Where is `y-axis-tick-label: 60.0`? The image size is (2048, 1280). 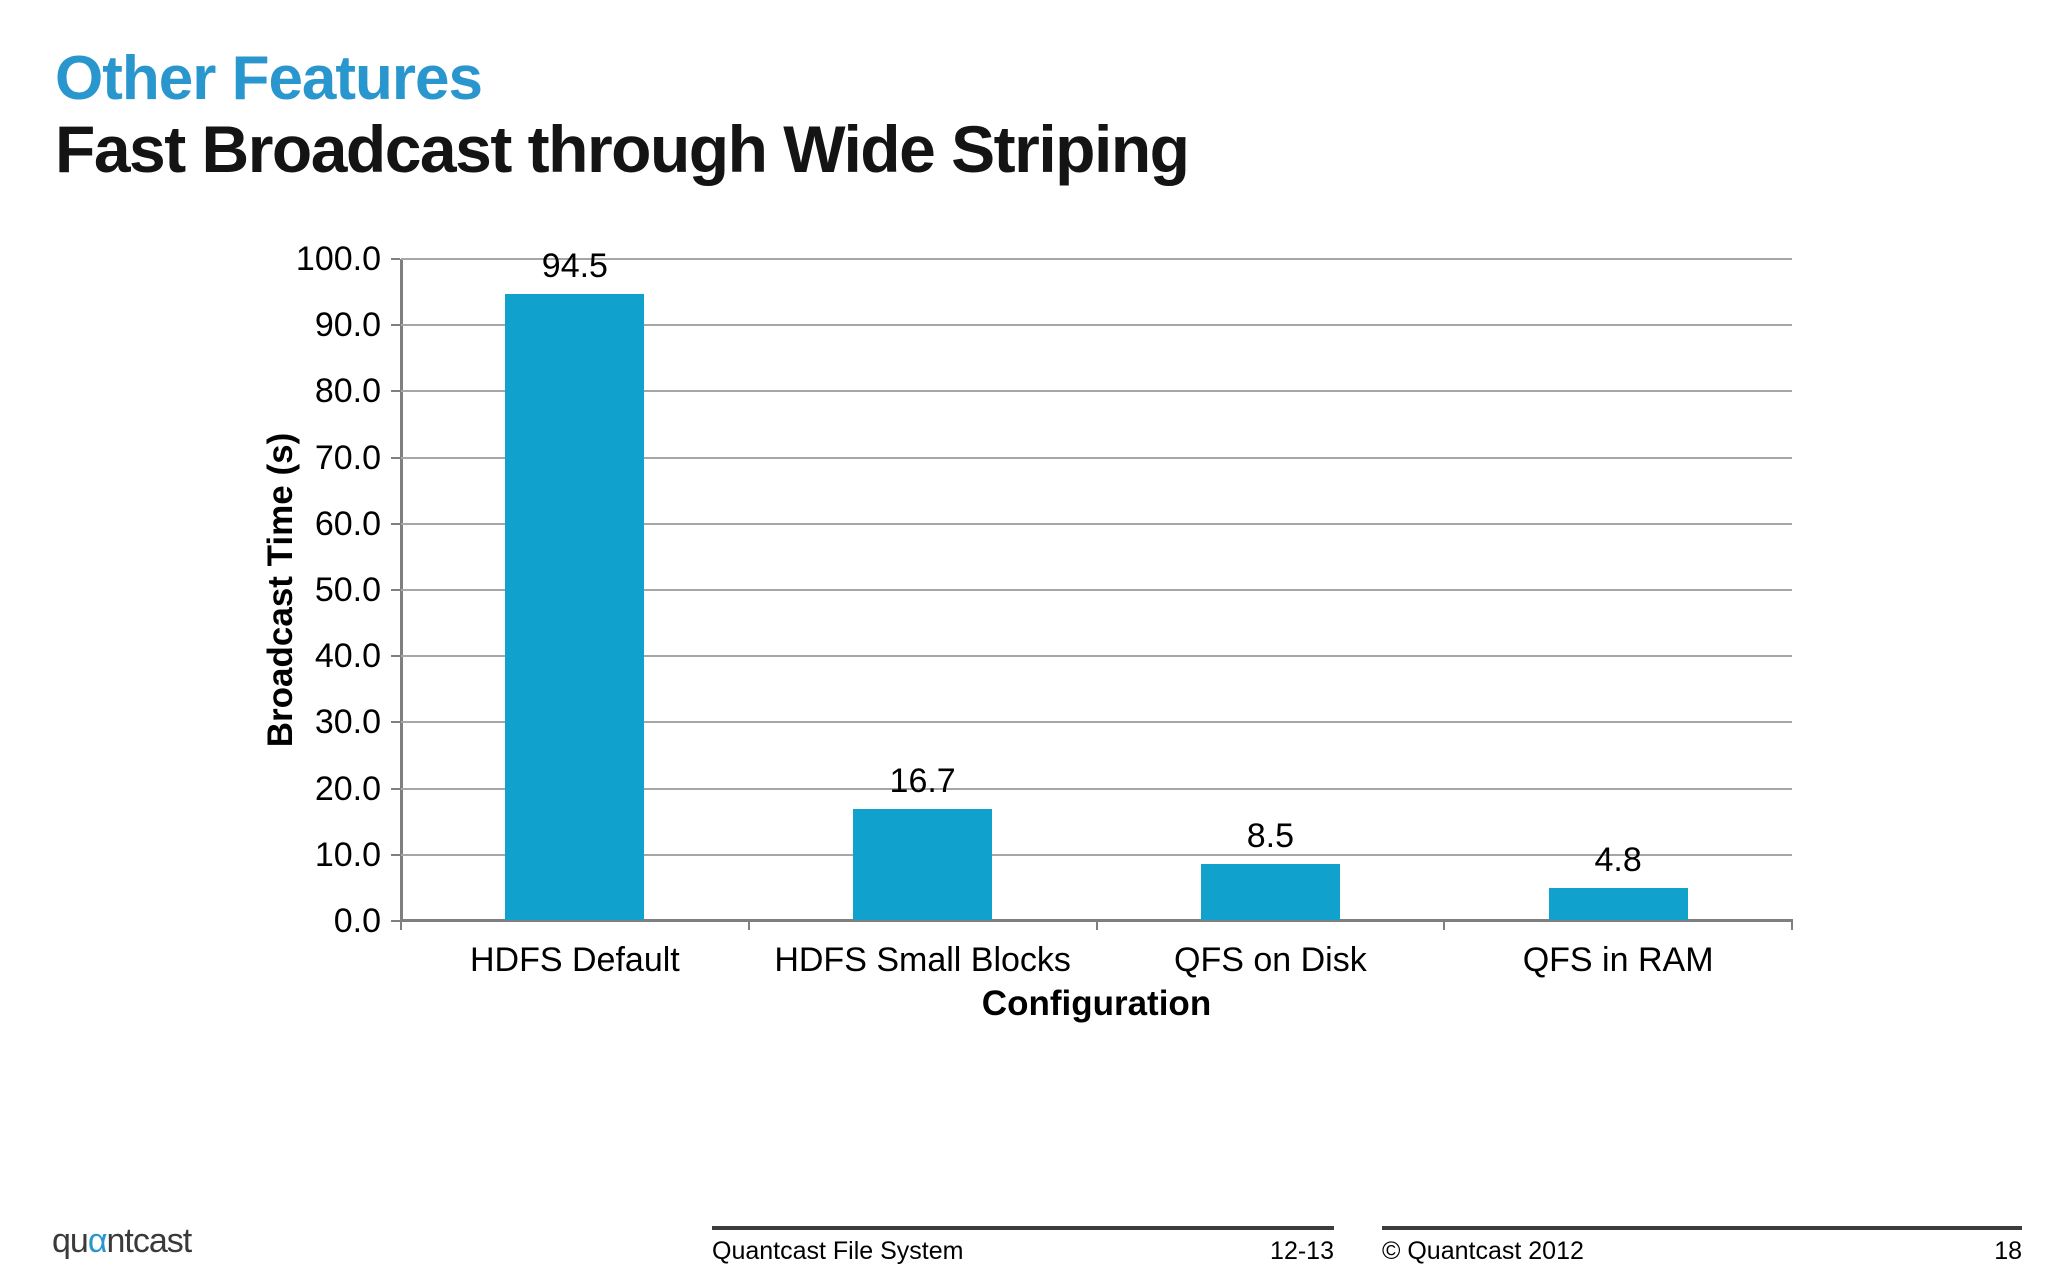
y-axis-tick-label: 60.0 is located at coordinates (347, 523).